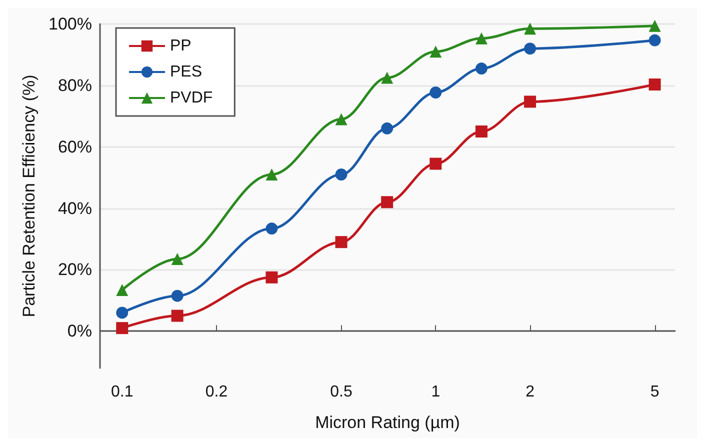  I want to click on y-tick-label: 20%, so click(75, 270).